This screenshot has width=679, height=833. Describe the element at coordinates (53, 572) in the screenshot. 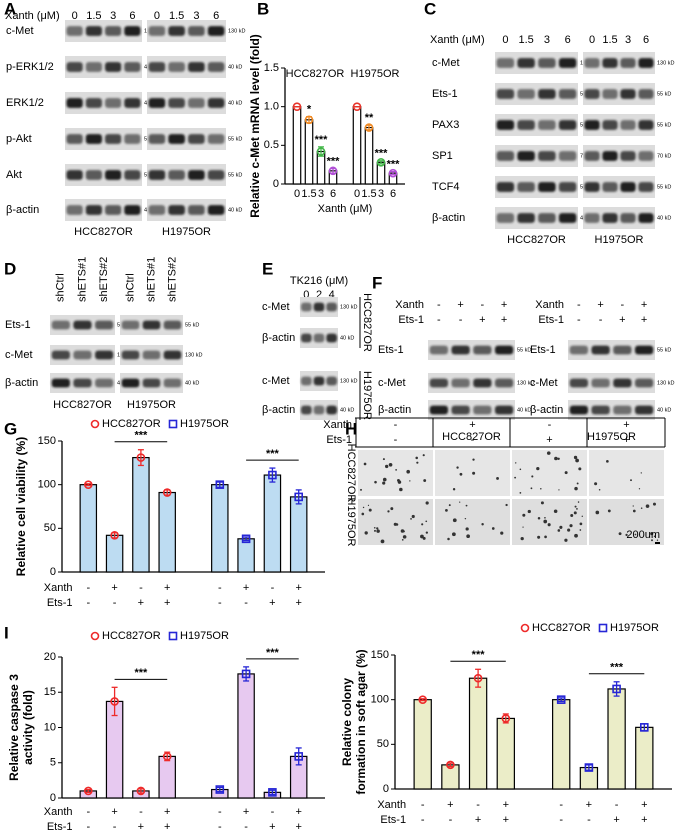

I see `y-tick-label: 0` at that location.